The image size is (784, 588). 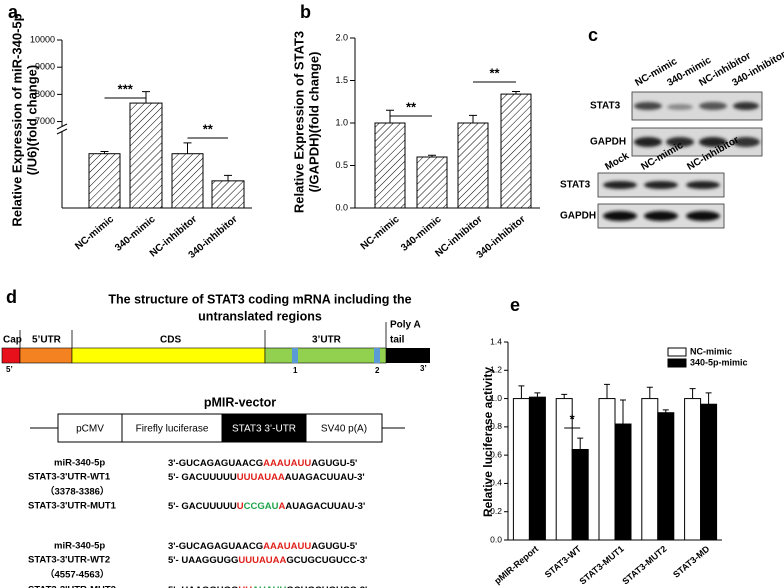 What do you see at coordinates (16, 119) in the screenshot?
I see `y-axis-title: Relative Expression of miR-340-5p` at bounding box center [16, 119].